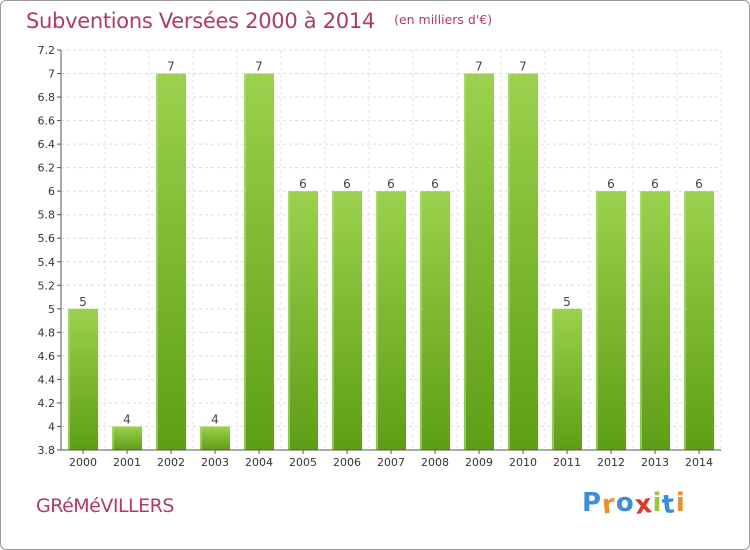  What do you see at coordinates (347, 462) in the screenshot?
I see `x-tick-label: 2006` at bounding box center [347, 462].